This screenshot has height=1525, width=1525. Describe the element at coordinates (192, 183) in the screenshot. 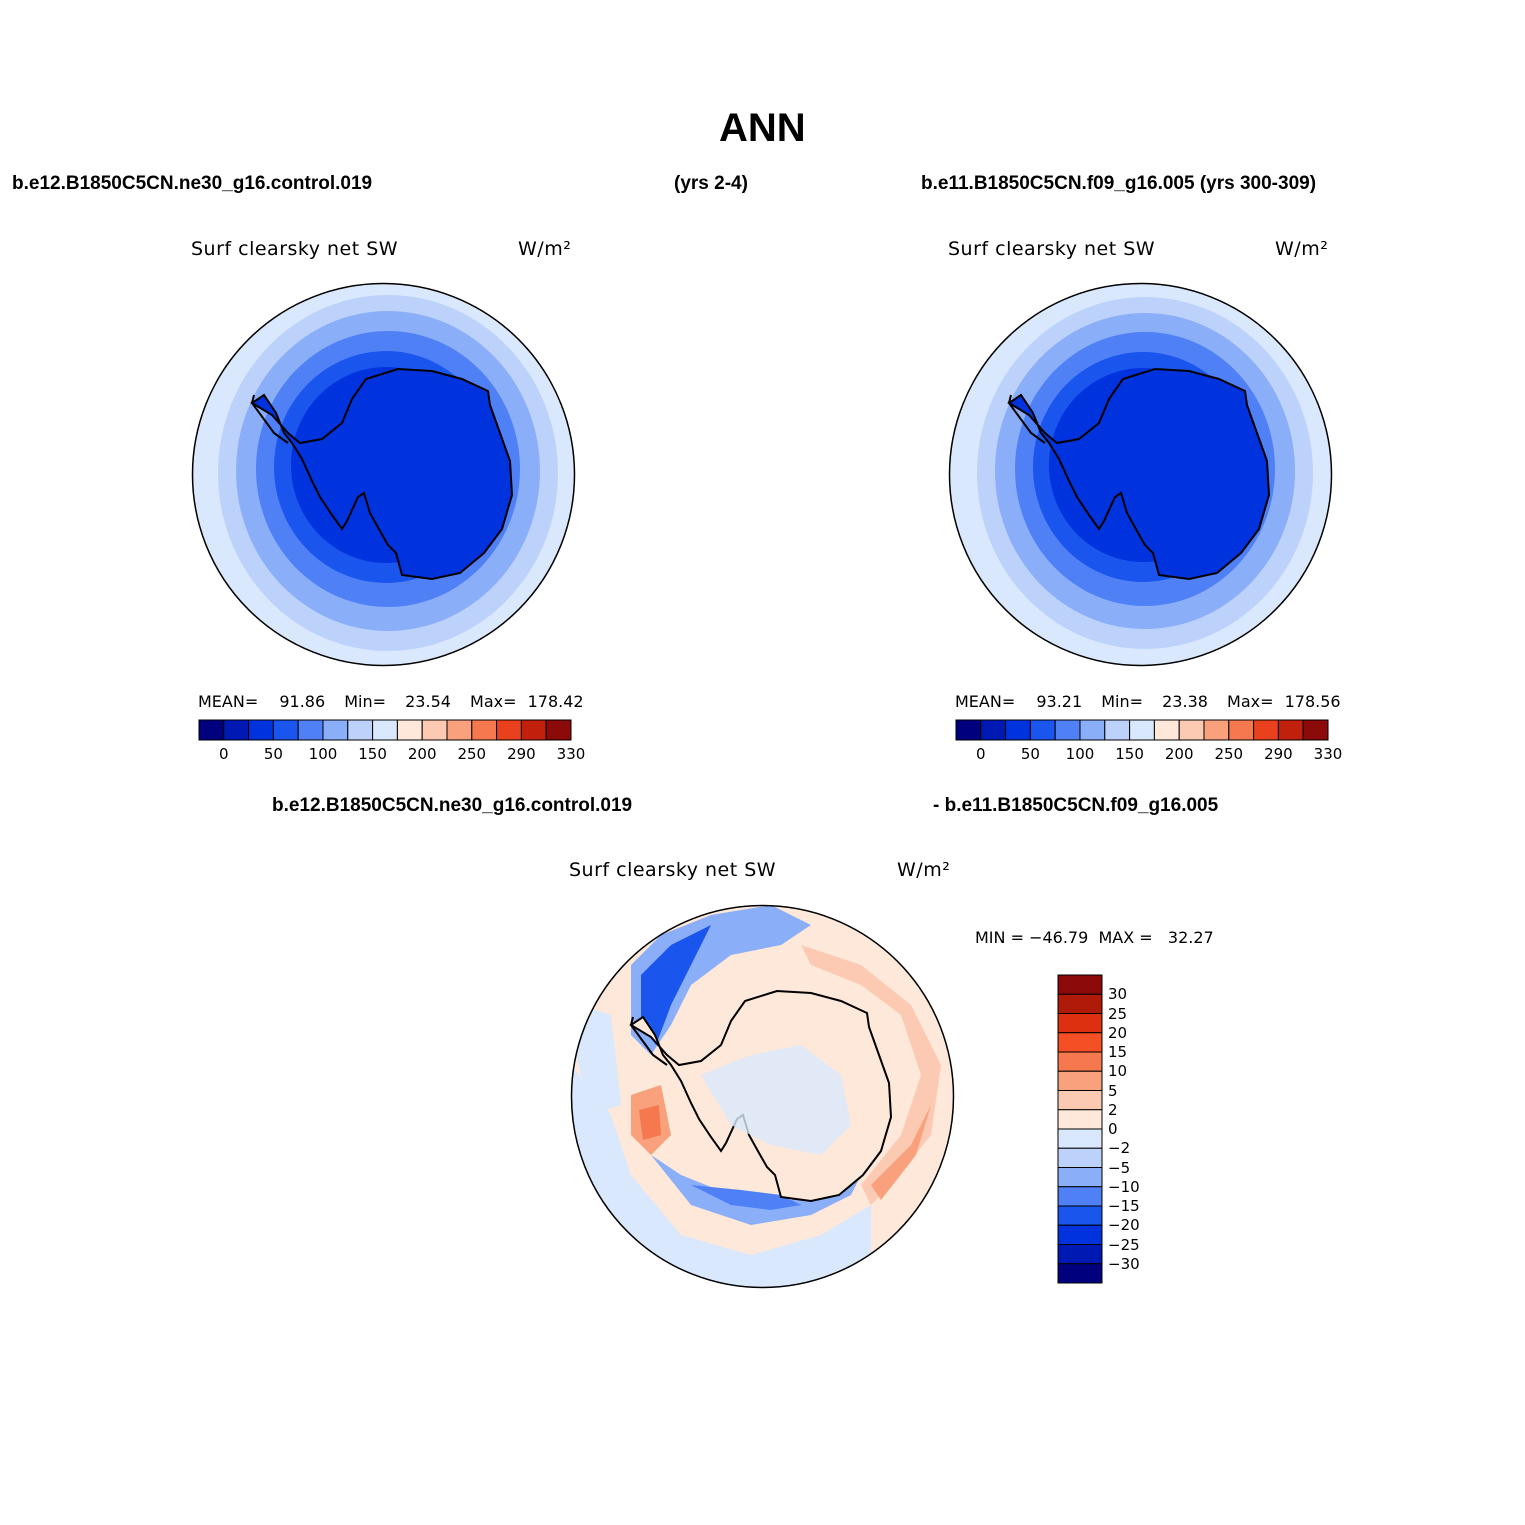

I see `left-case-header: b.e12.B1850C5CN.ne30_g16.control.019` at that location.